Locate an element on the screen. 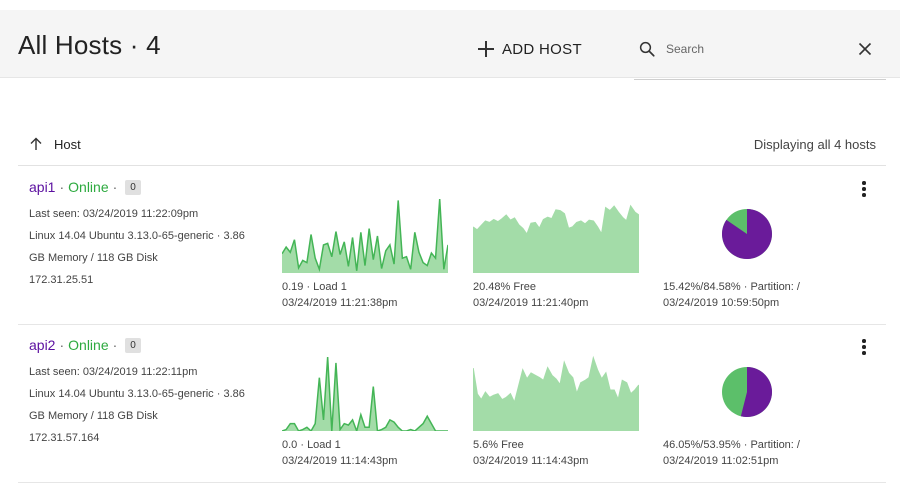 The height and width of the screenshot is (500, 900). memory-time: 03/24/2019 11:21:40pm is located at coordinates (531, 303).